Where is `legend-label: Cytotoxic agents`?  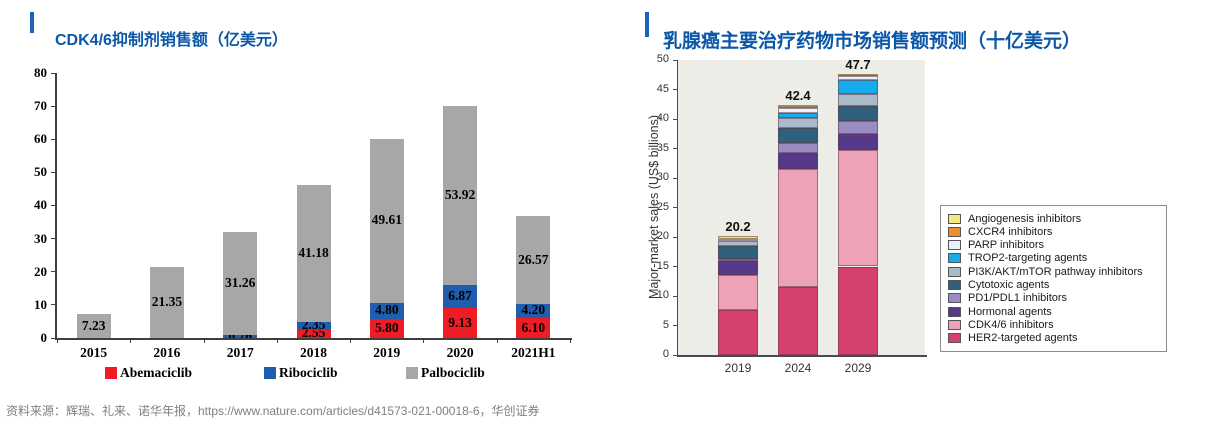 legend-label: Cytotoxic agents is located at coordinates (1009, 285).